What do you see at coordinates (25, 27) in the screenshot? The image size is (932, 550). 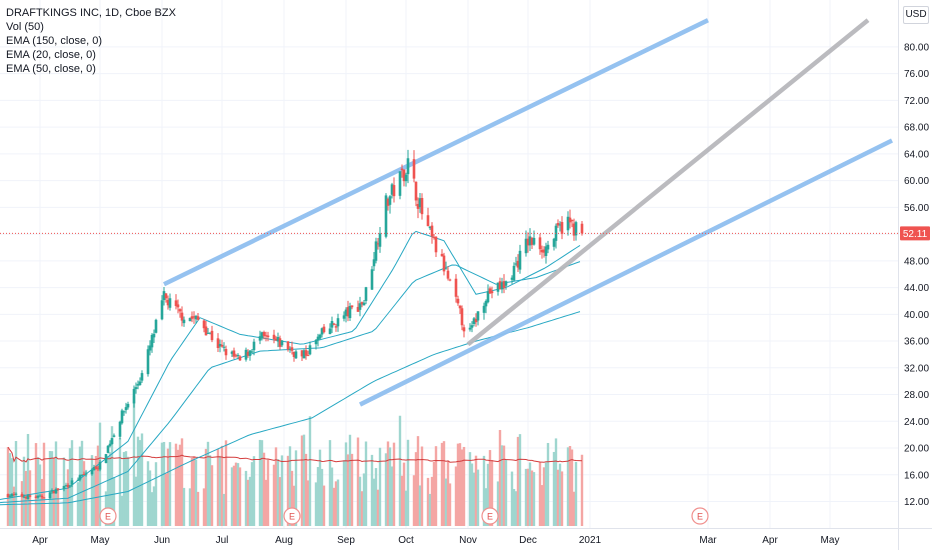 I see `volume-indicator-label: Vol (50)` at bounding box center [25, 27].